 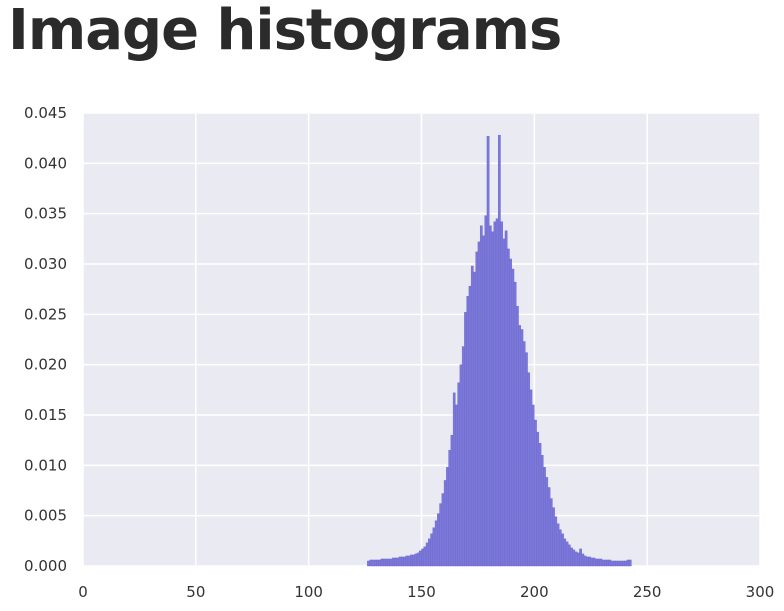 What do you see at coordinates (45, 214) in the screenshot?
I see `y-tick-label: 0.035` at bounding box center [45, 214].